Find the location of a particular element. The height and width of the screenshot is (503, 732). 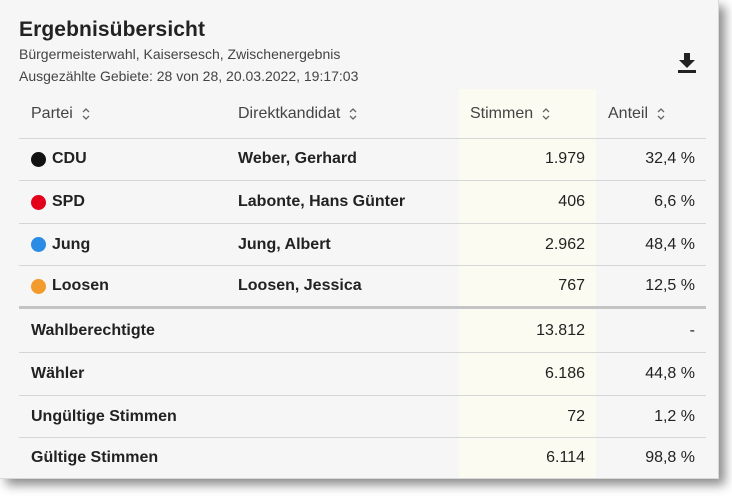

votes-value: 406 is located at coordinates (571, 201).